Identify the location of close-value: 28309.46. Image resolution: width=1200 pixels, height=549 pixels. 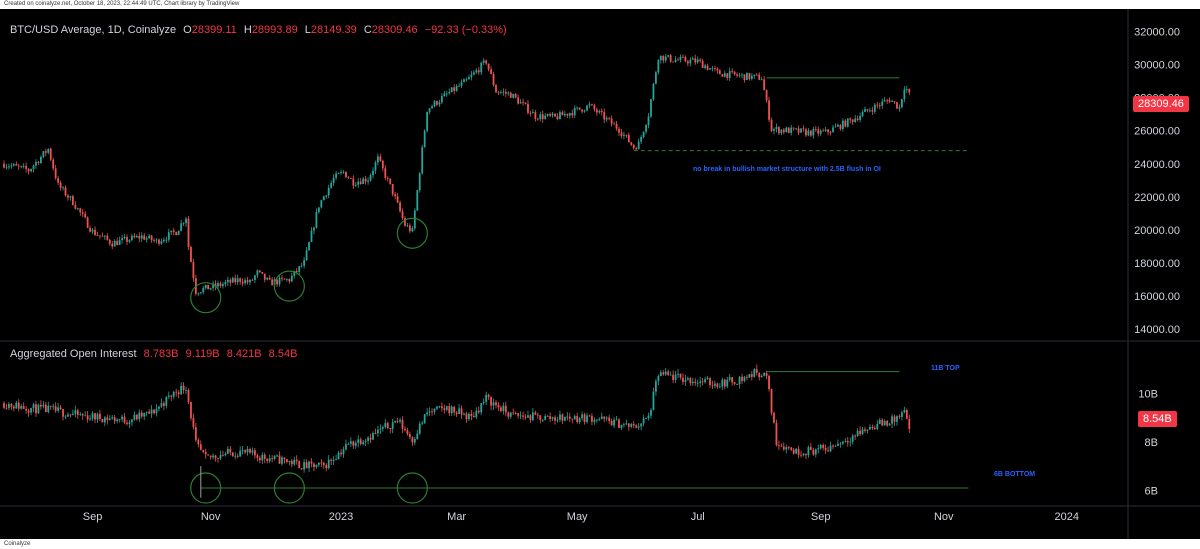
(394, 30).